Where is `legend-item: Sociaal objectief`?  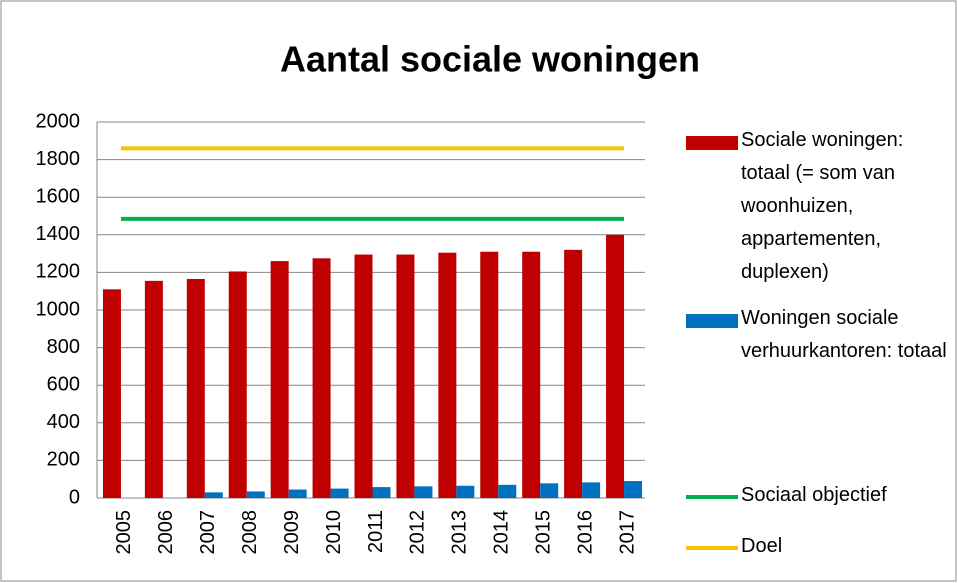 legend-item: Sociaal objectief is located at coordinates (818, 495).